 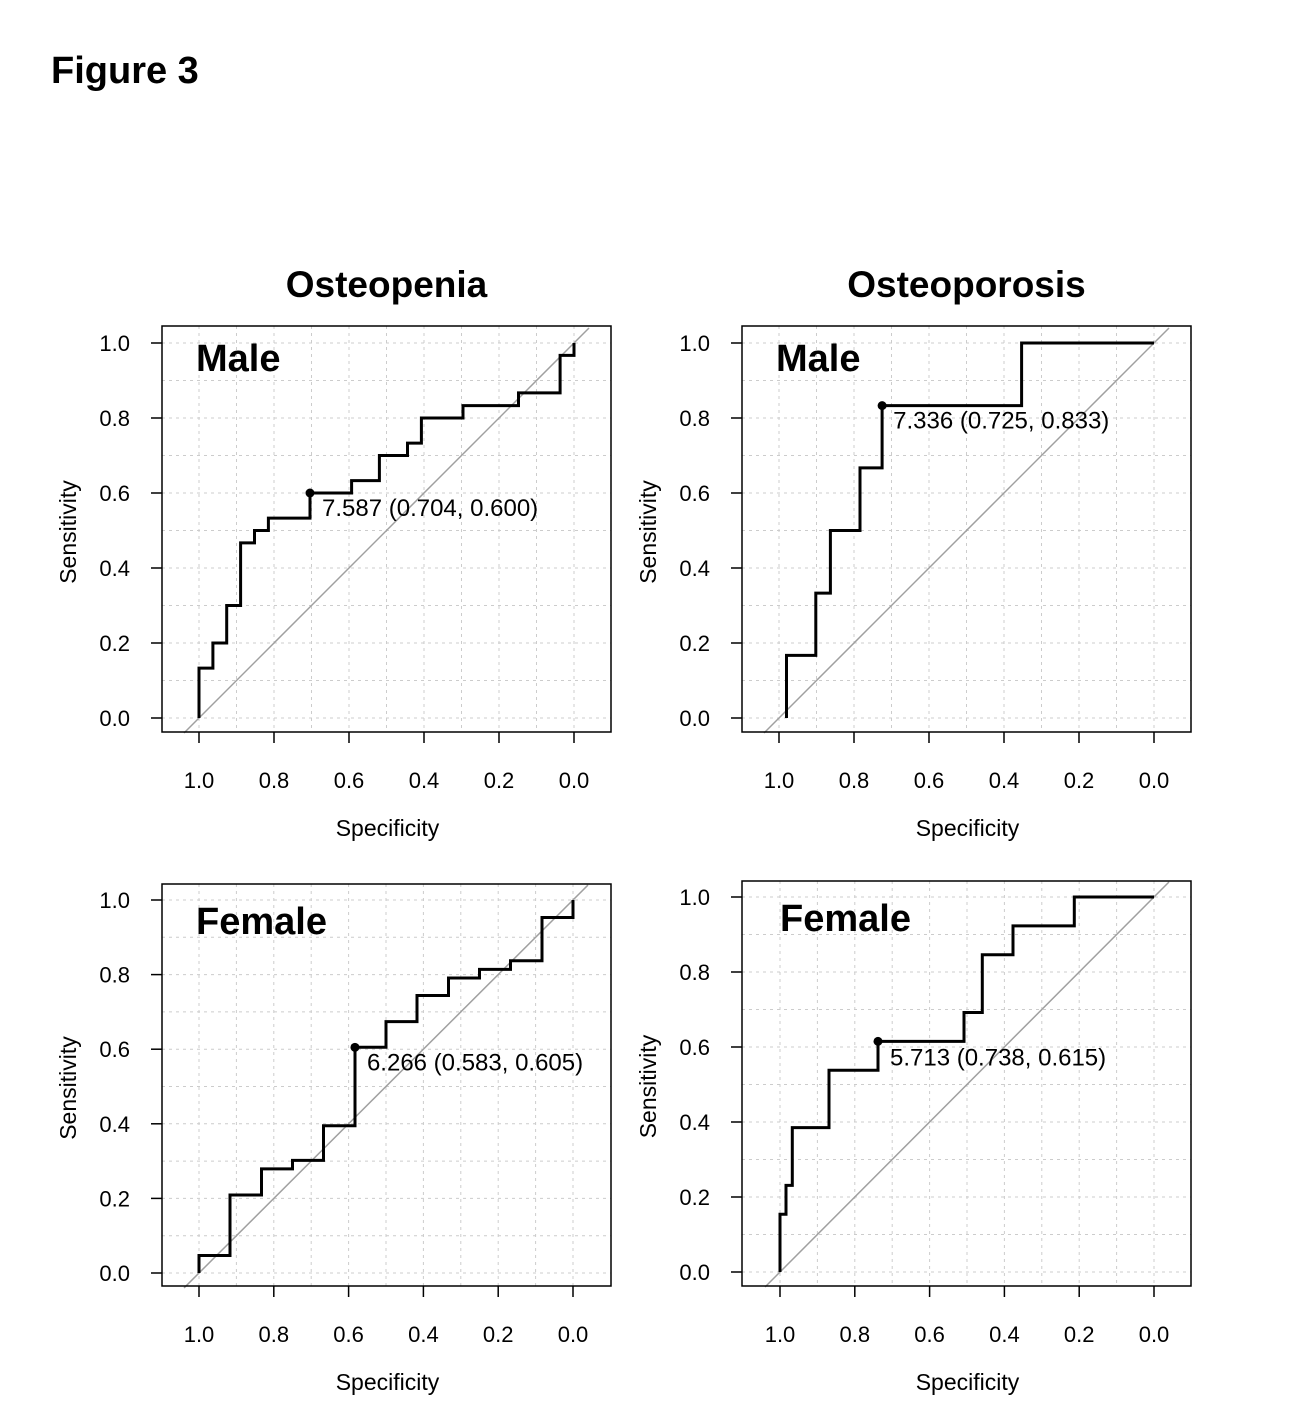 I want to click on roc-curve-male-osteopenia, so click(x=386, y=530).